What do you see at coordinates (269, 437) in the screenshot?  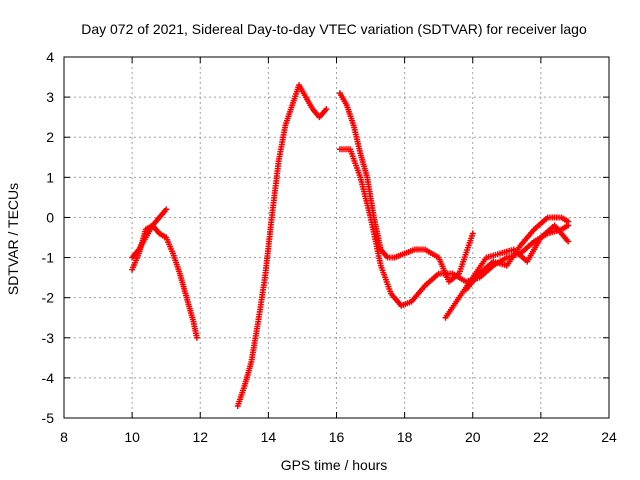 I see `x-tick-label: 14` at bounding box center [269, 437].